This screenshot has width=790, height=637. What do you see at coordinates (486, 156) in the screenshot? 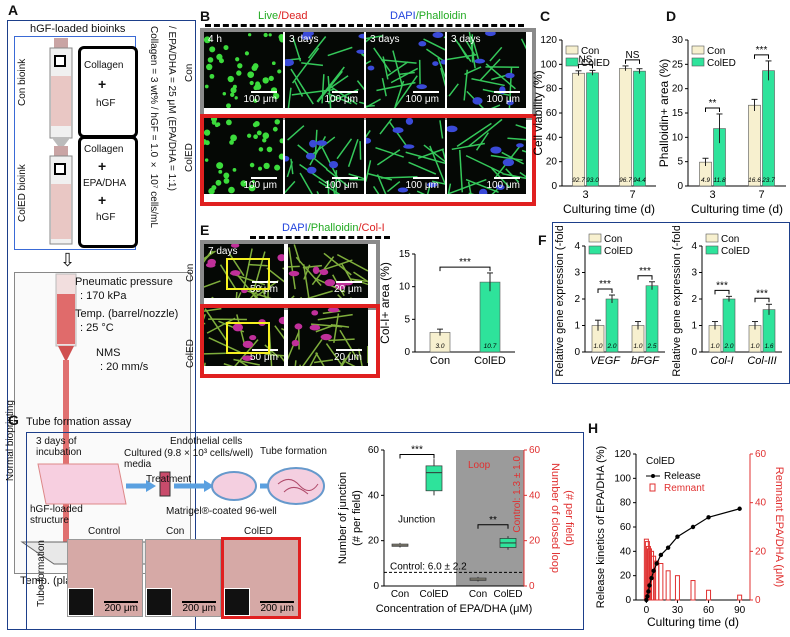
I see `b-coled-image-4-texture` at bounding box center [486, 156].